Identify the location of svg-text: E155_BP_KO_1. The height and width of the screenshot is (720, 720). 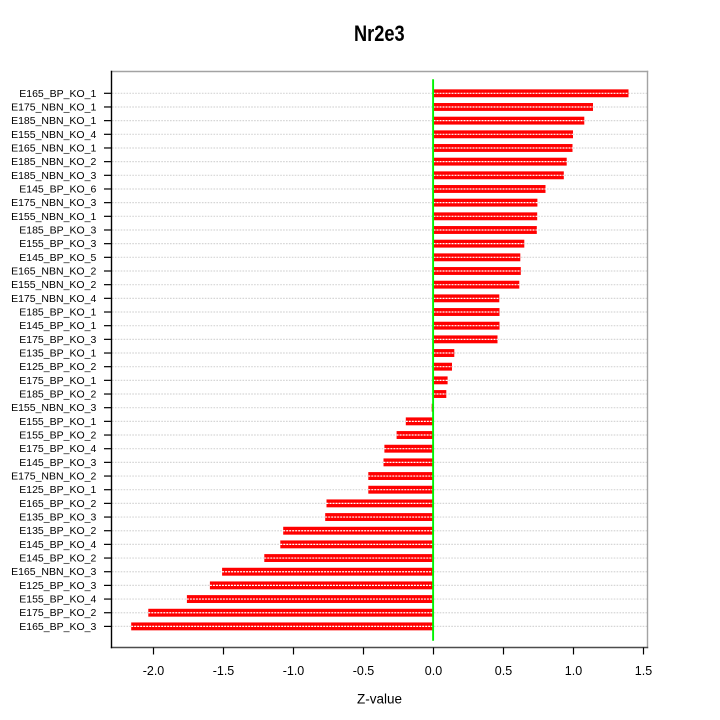
(57, 422).